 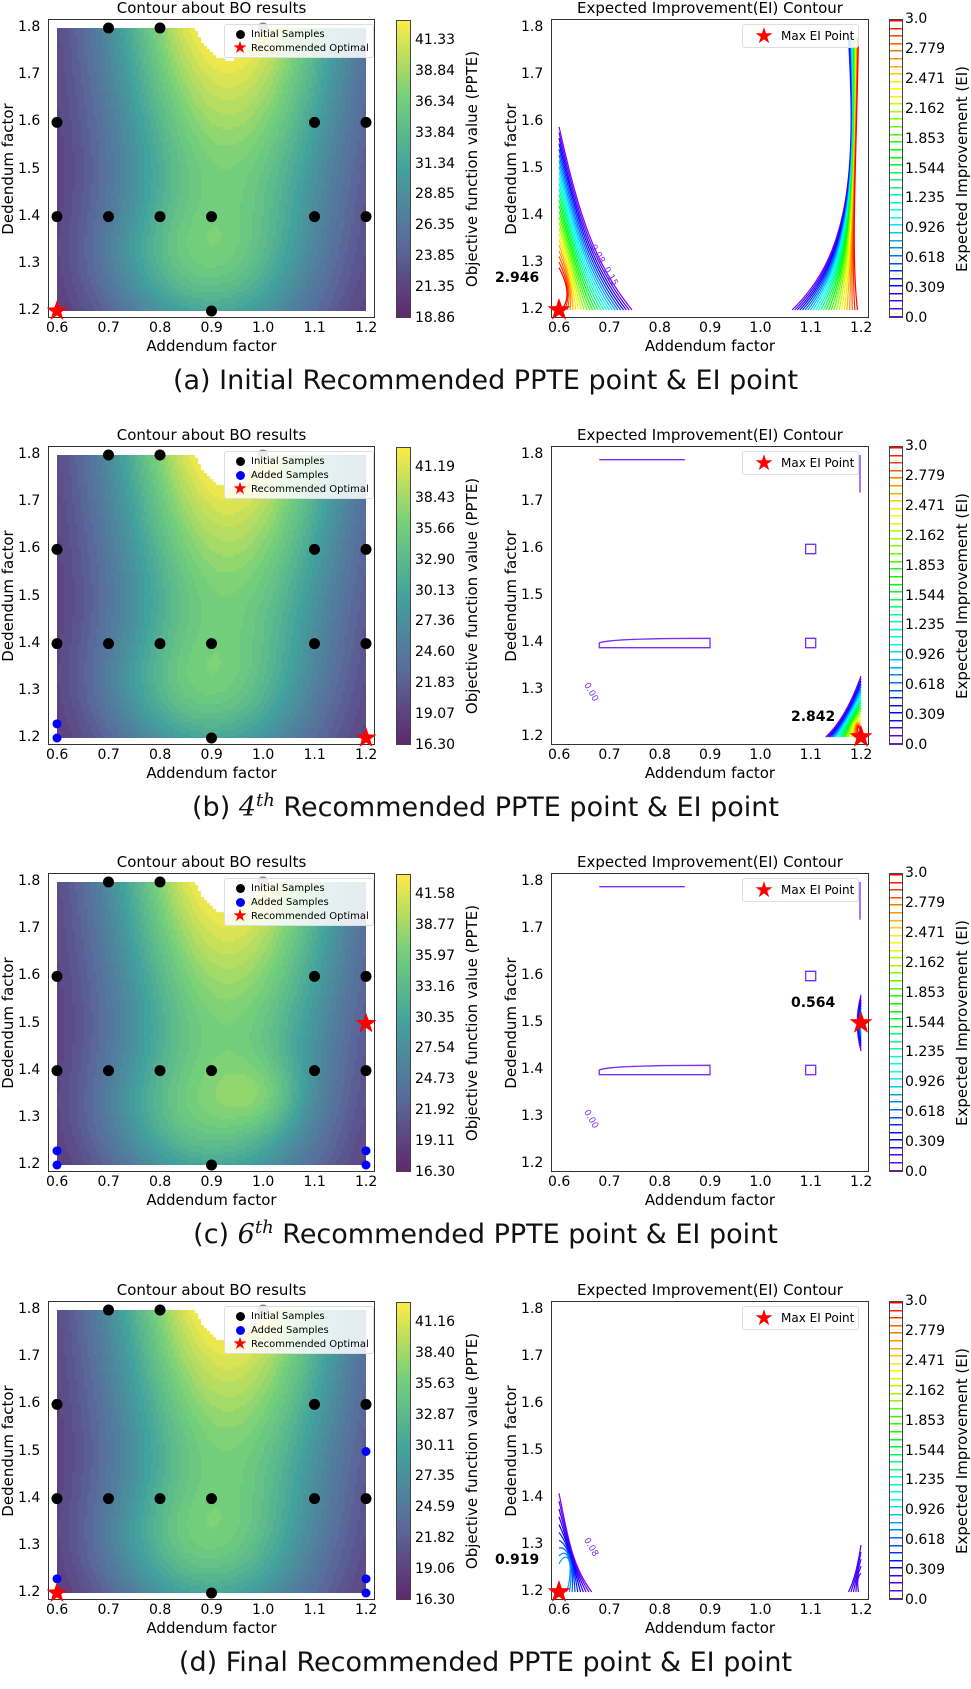 I want to click on ei-contours, so click(x=703, y=178).